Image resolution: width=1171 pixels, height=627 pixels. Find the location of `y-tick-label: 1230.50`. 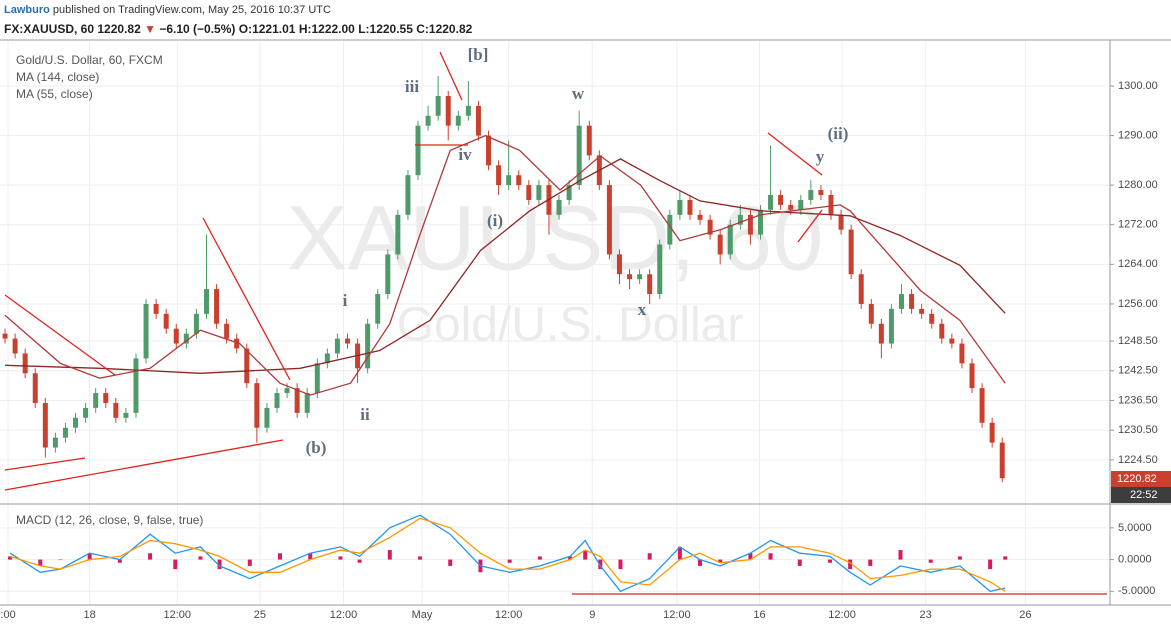

y-tick-label: 1230.50 is located at coordinates (1138, 430).